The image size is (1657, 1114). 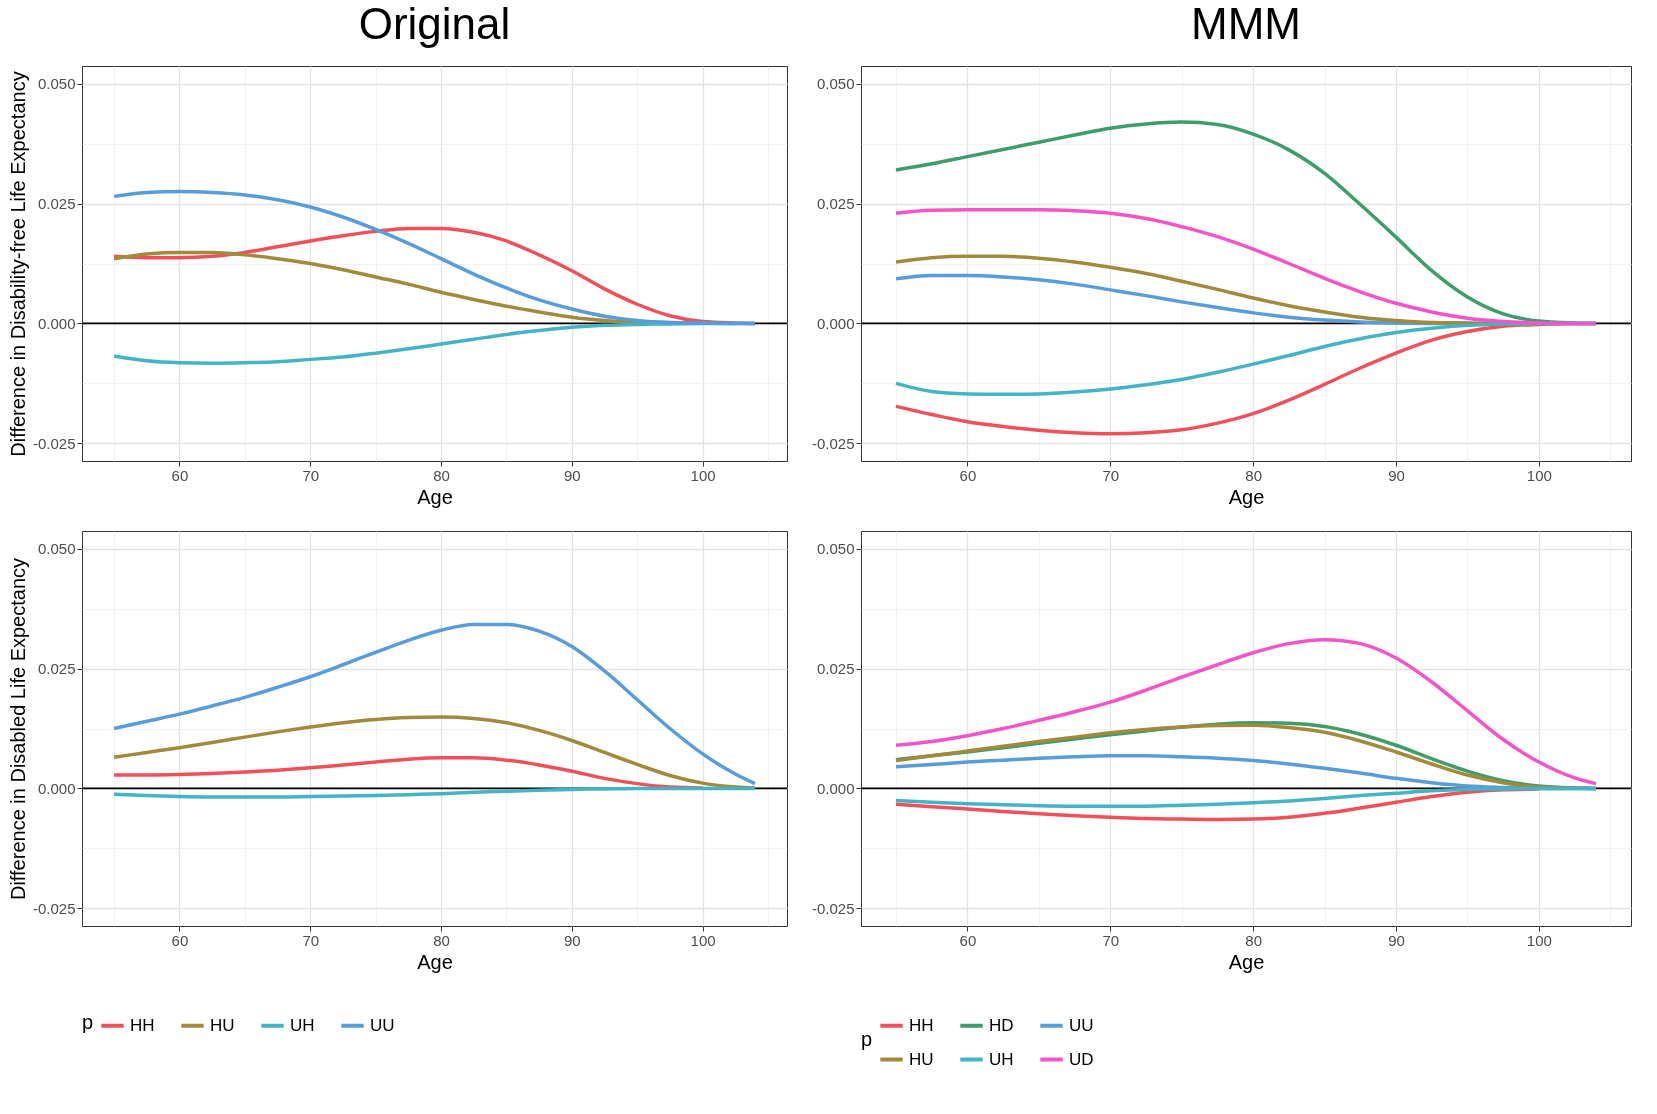 I want to click on legend-label: HD, so click(x=1001, y=1025).